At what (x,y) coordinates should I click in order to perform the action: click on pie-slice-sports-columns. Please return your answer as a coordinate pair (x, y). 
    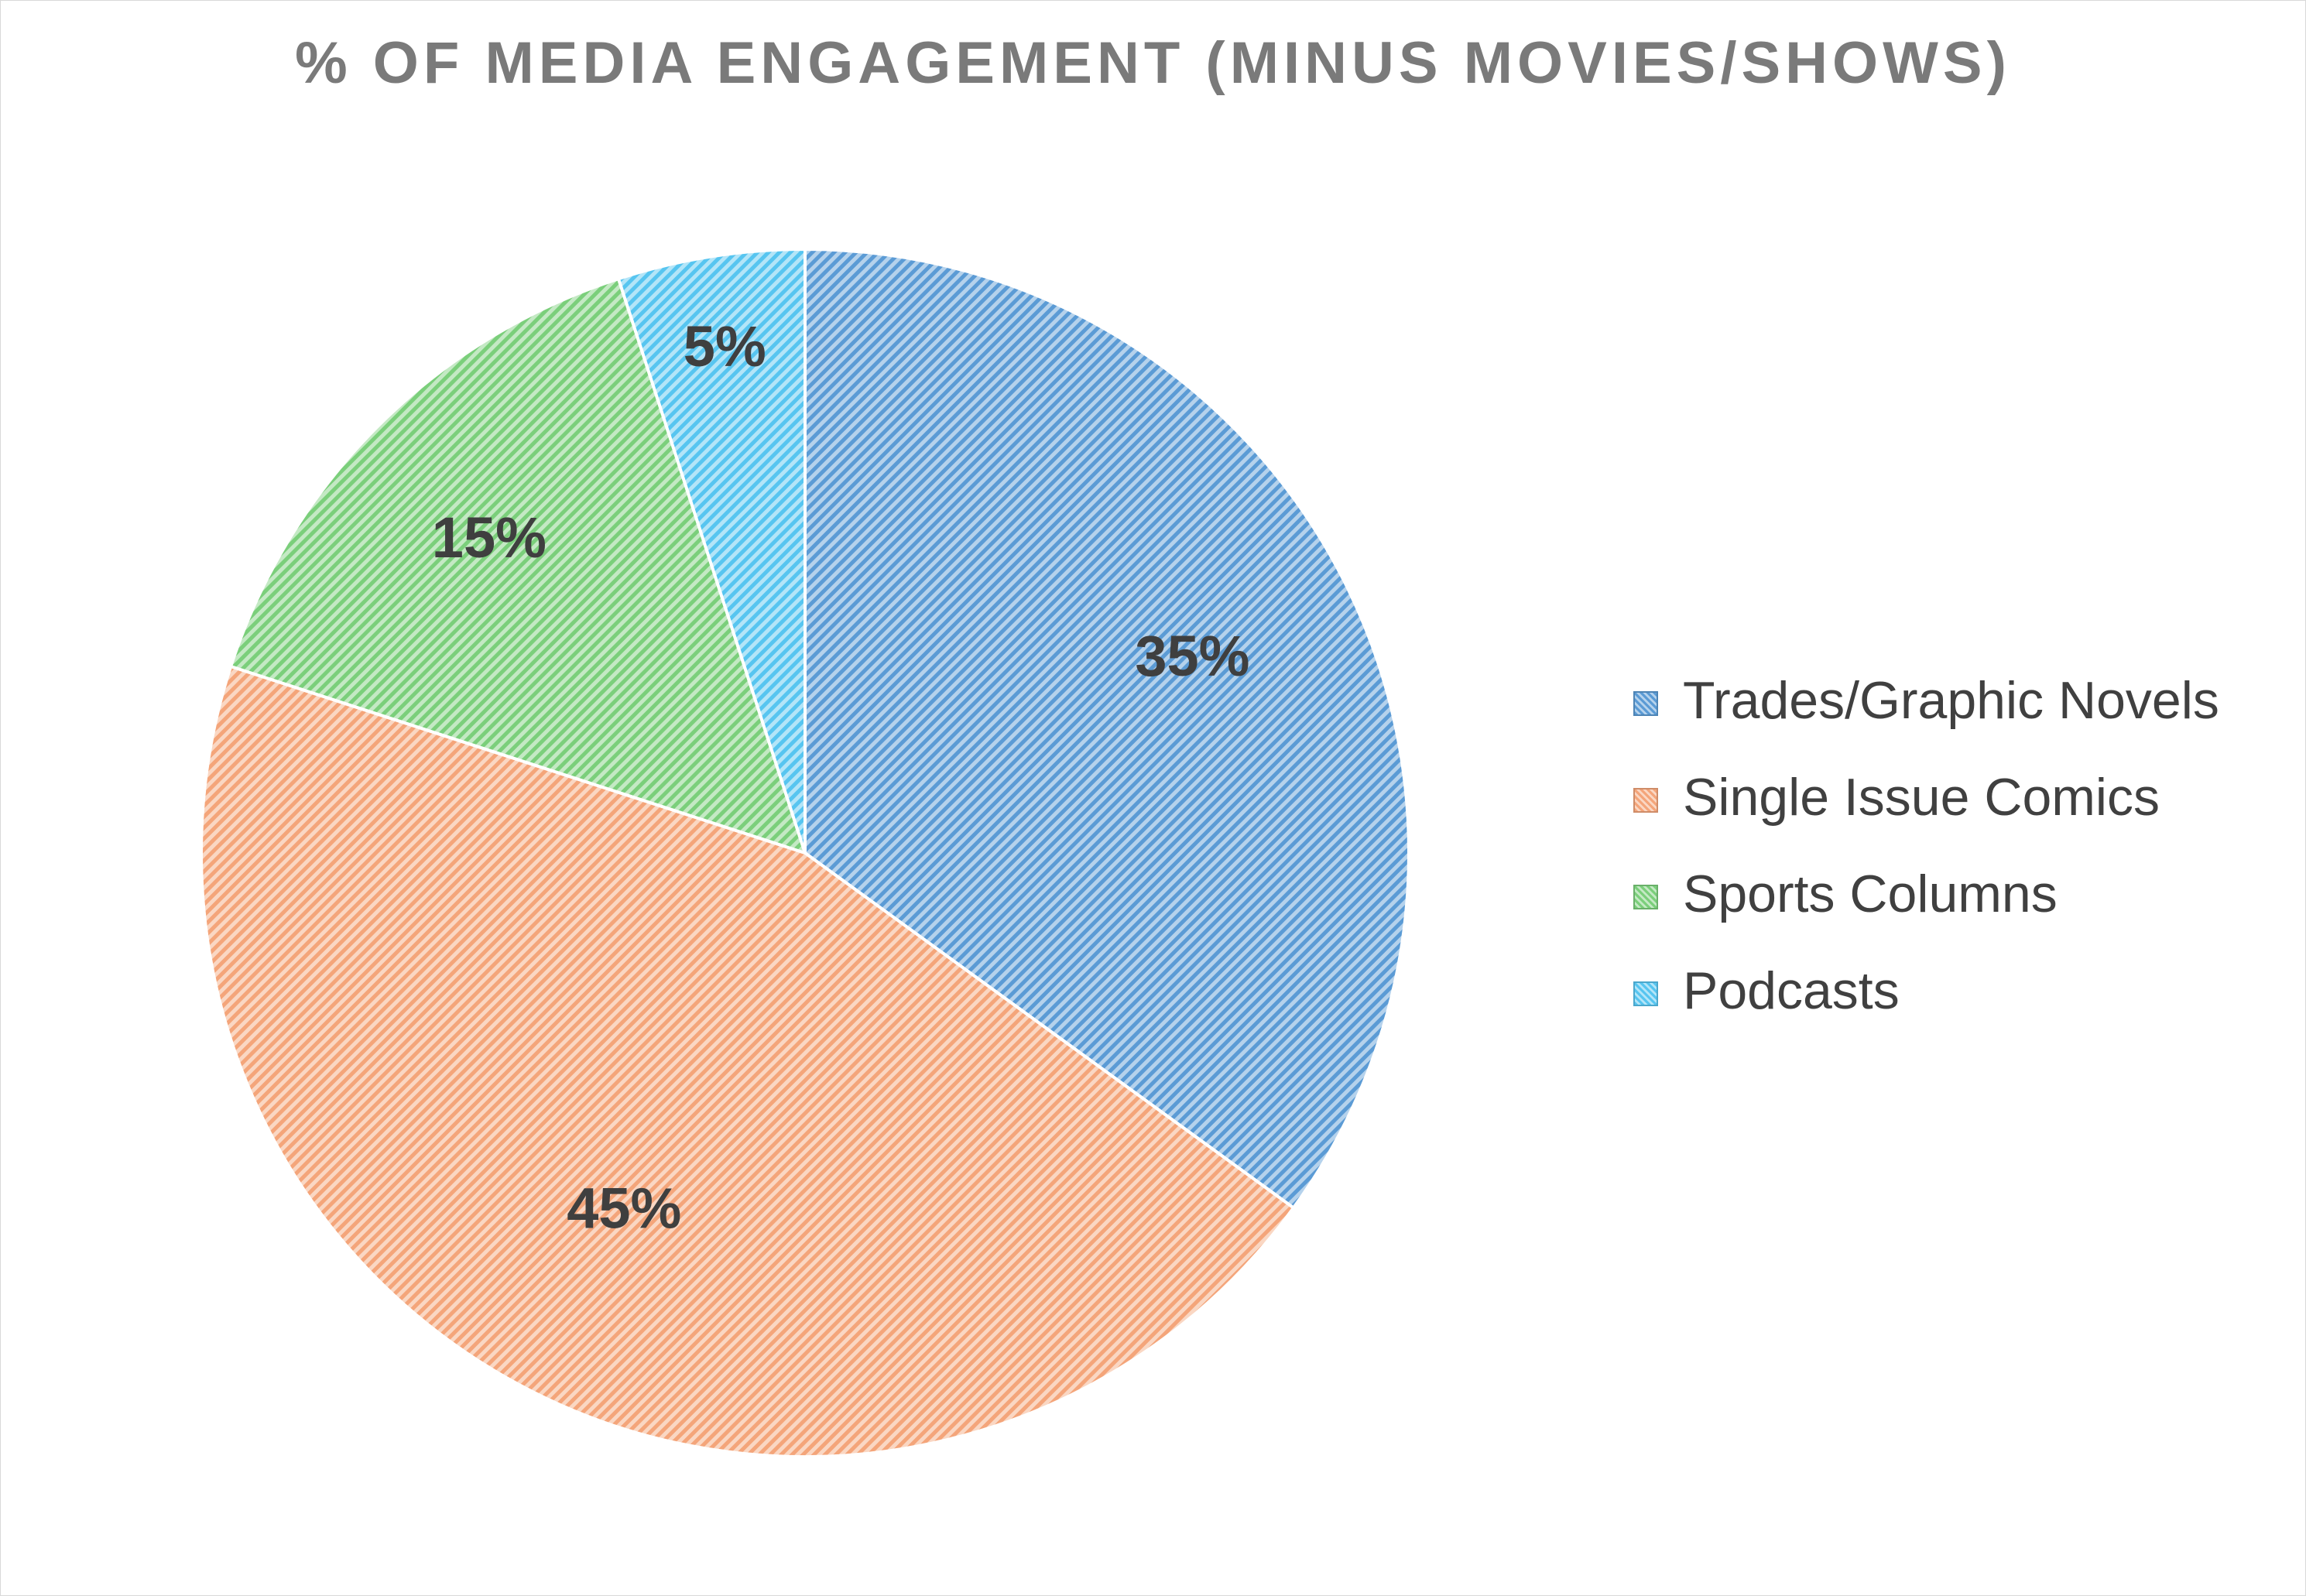
    Looking at the image, I should click on (518, 566).